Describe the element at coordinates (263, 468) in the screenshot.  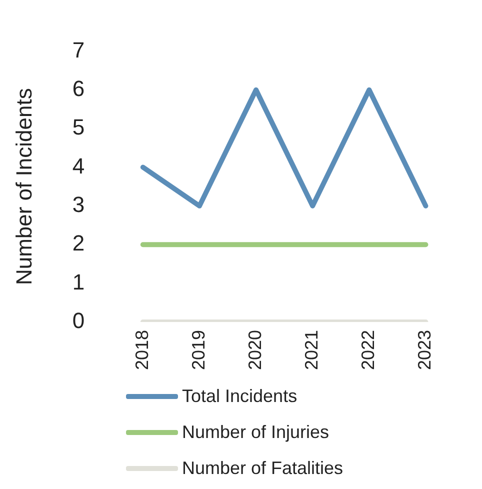
I see `legend-label: Number of Fatalities` at that location.